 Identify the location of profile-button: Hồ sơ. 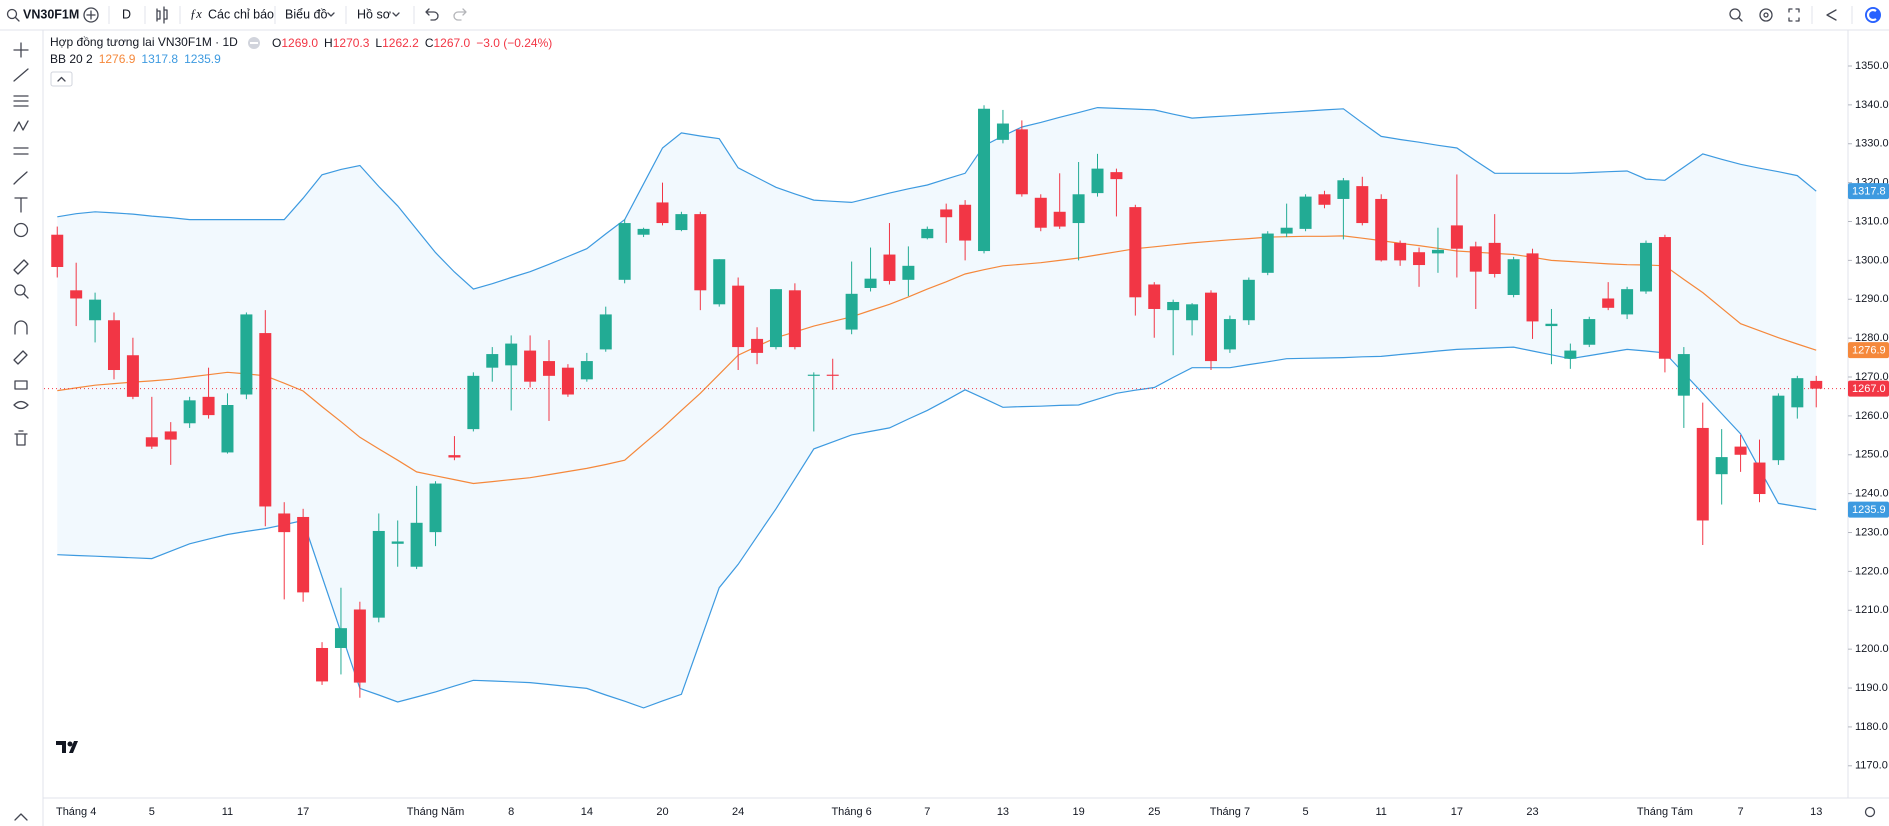
(374, 14).